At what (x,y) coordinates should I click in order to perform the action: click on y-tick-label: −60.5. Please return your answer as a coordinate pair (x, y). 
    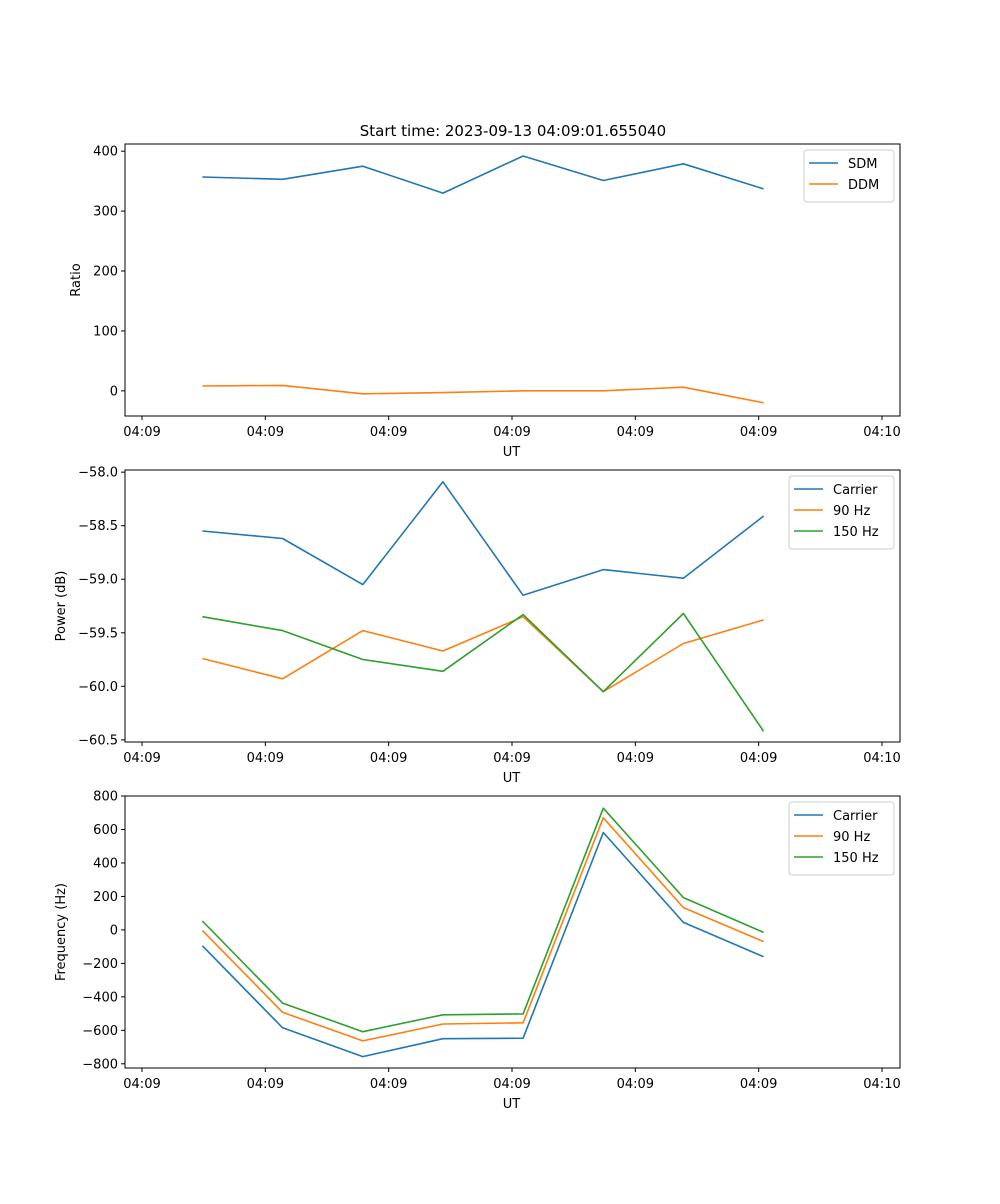
    Looking at the image, I should click on (98, 740).